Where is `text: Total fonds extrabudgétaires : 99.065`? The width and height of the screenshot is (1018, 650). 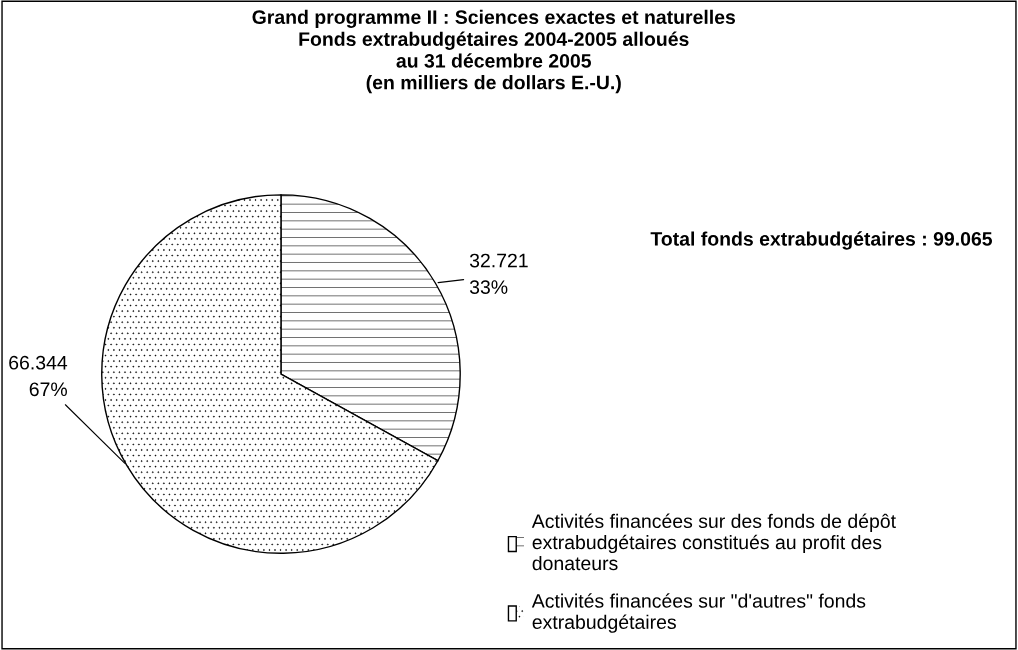
text: Total fonds extrabudgétaires : 99.065 is located at coordinates (821, 240).